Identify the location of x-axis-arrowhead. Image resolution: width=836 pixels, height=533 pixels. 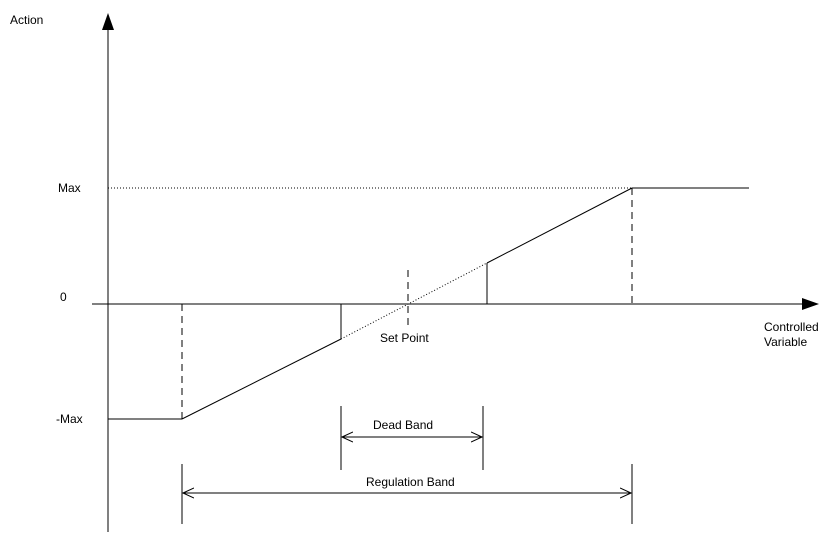
(810, 304).